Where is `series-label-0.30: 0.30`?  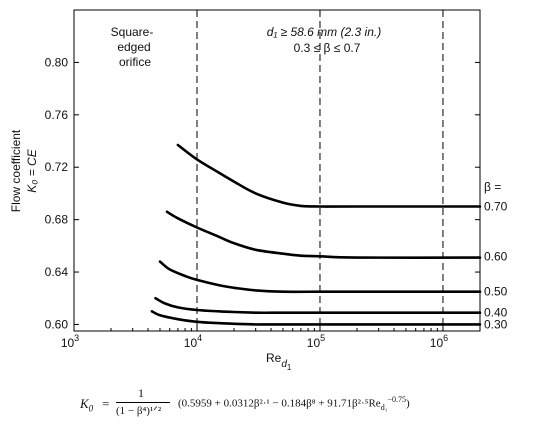 series-label-0.30: 0.30 is located at coordinates (496, 324).